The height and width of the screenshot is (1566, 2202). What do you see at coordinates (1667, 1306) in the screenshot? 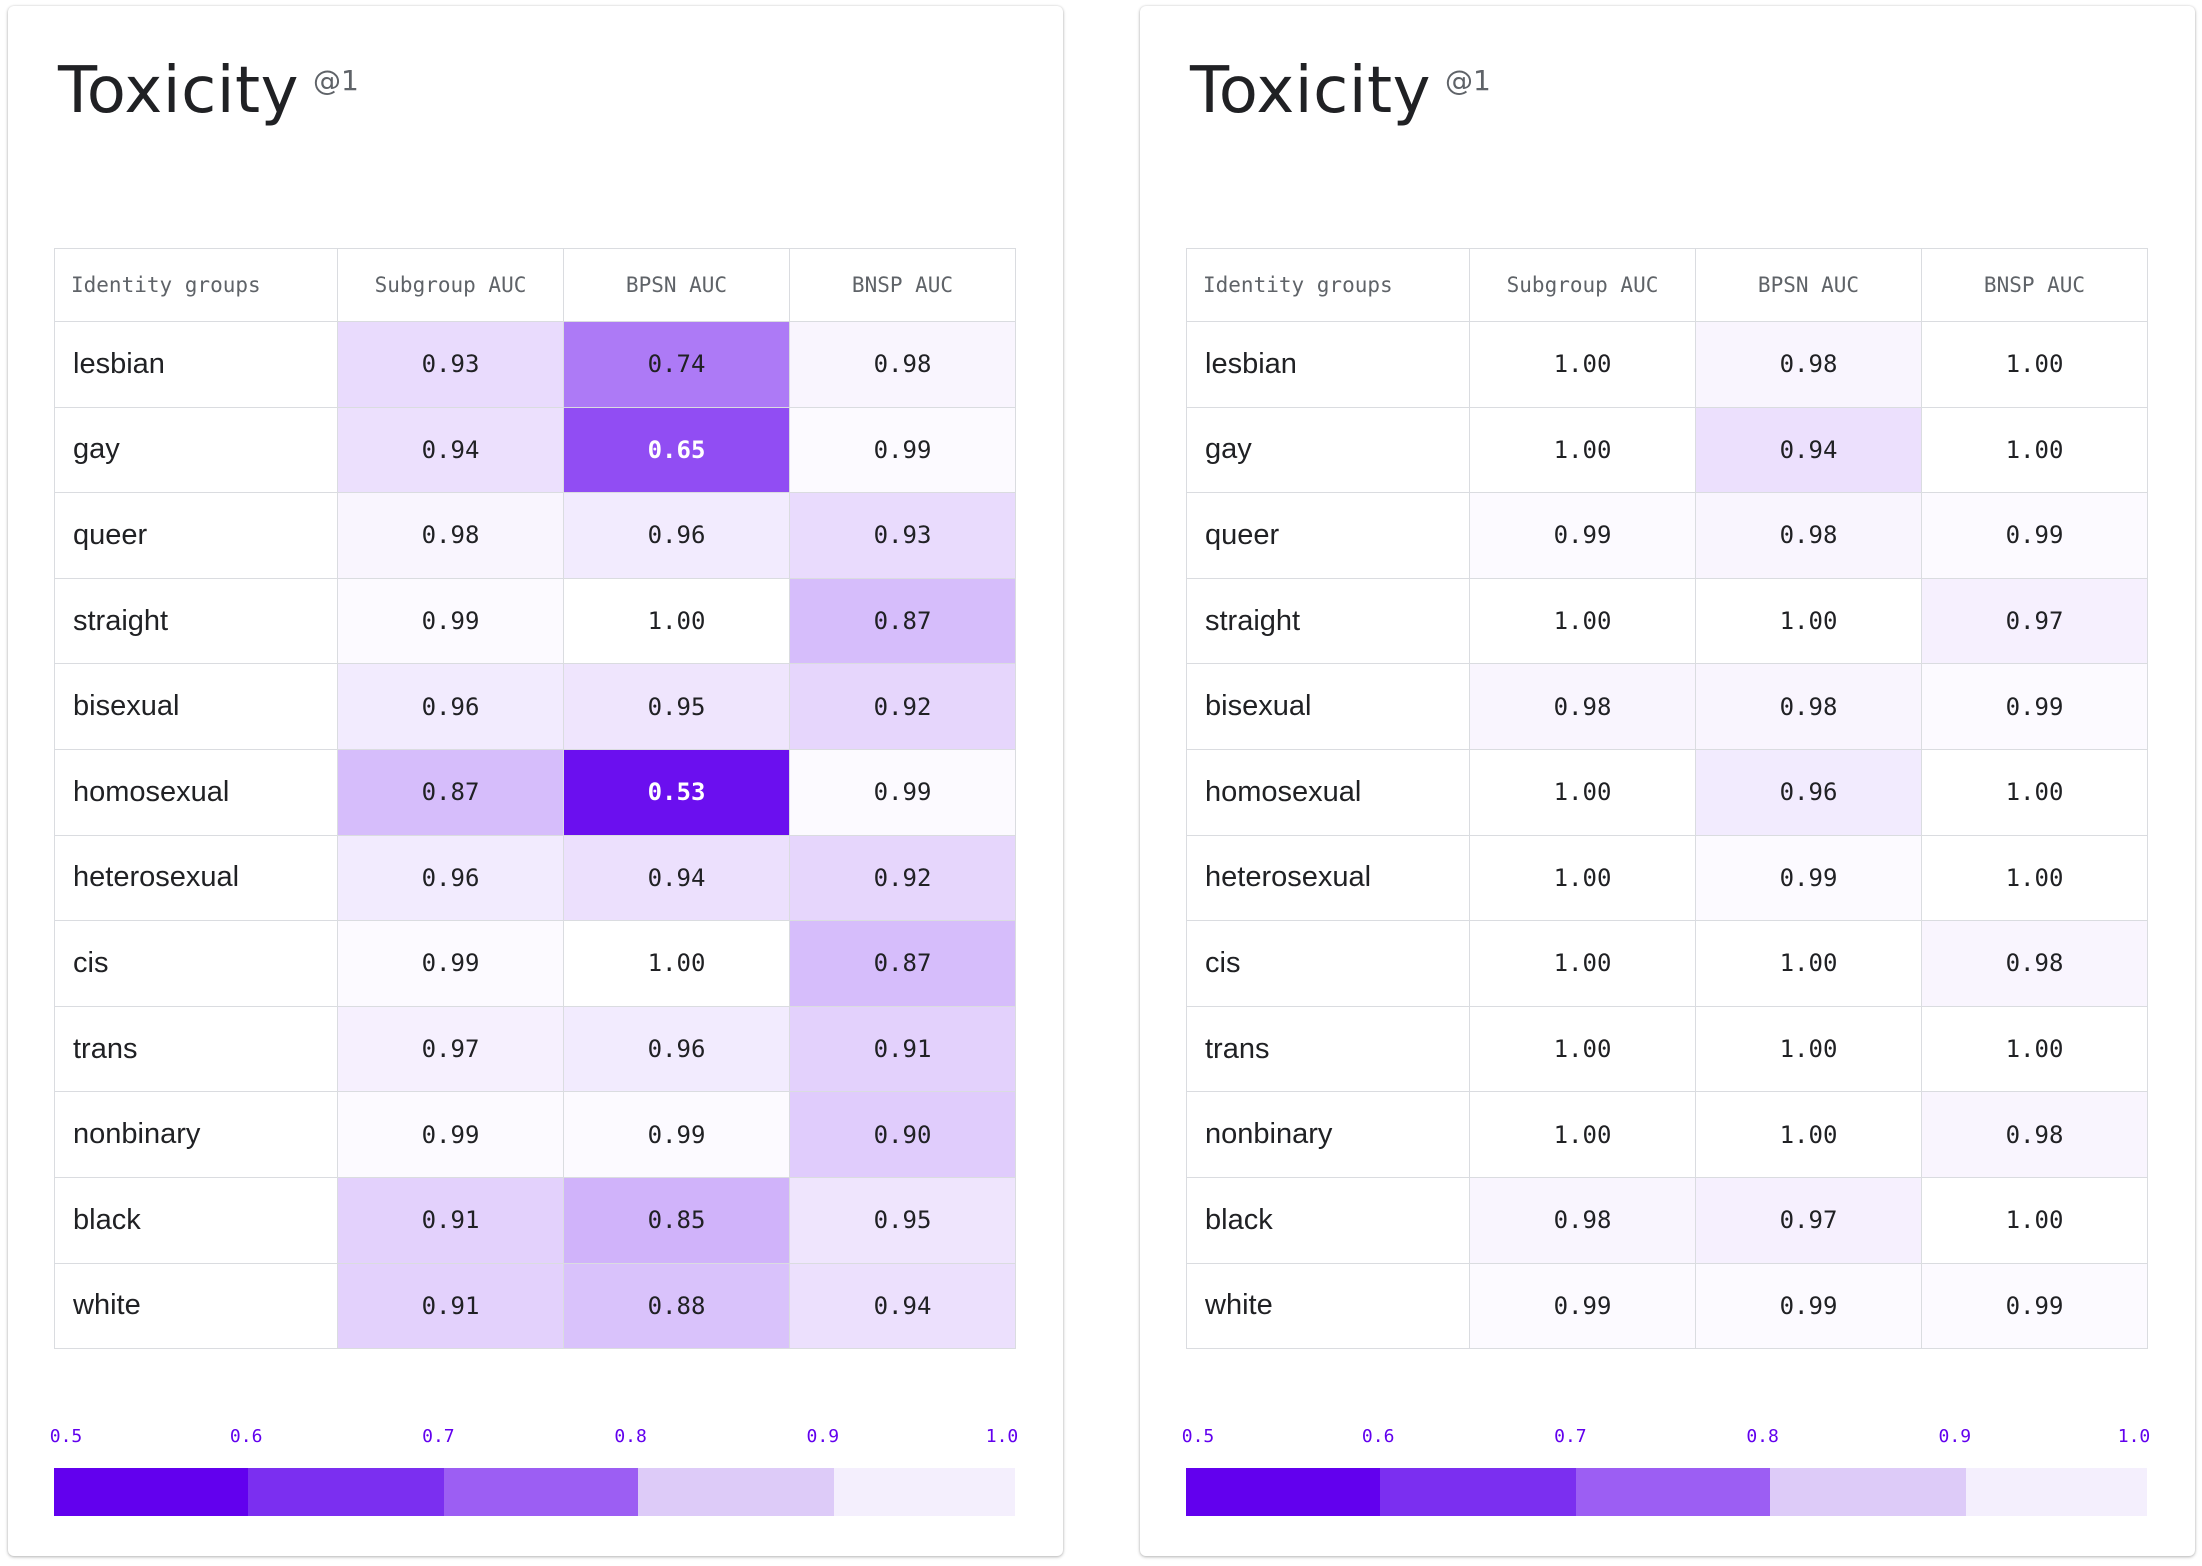
I see `table-row: white 0.99 0.99 0.99` at bounding box center [1667, 1306].